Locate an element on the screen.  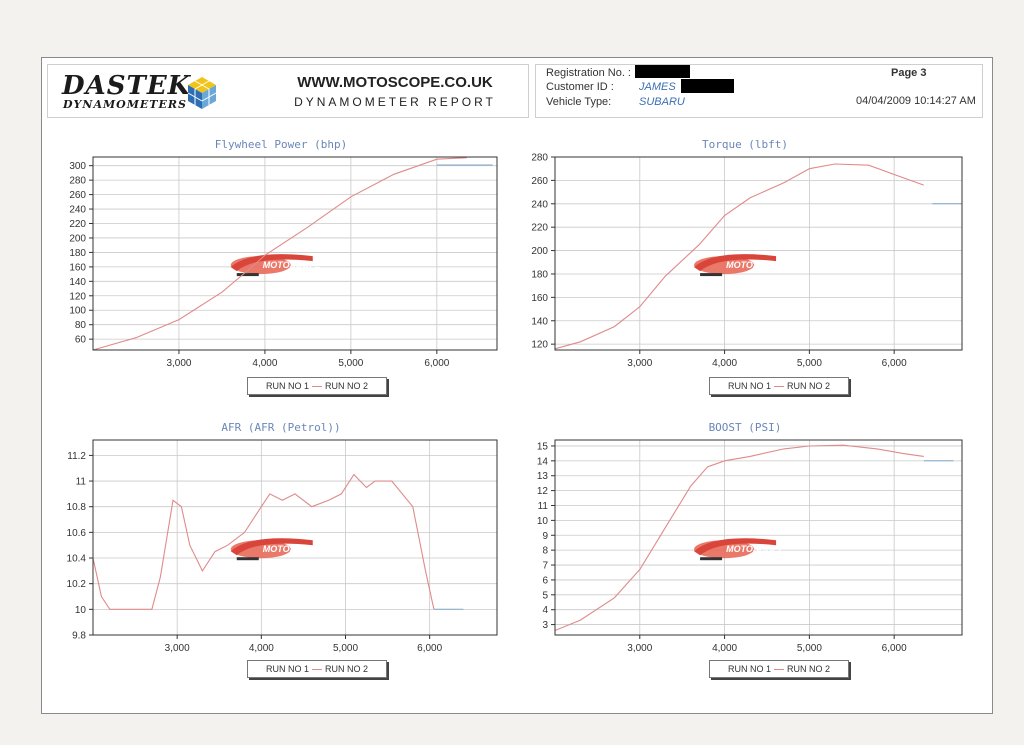
power-y-tick-label: 160 is located at coordinates (77, 267).